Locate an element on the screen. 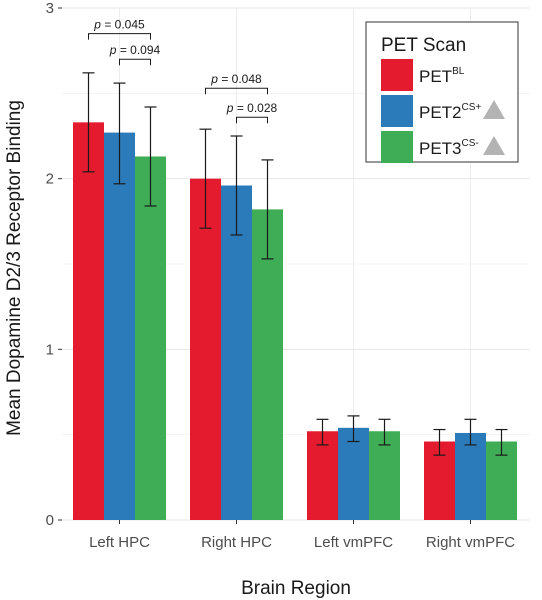 The width and height of the screenshot is (542, 600). legend-label: PET2CS+ is located at coordinates (450, 112).